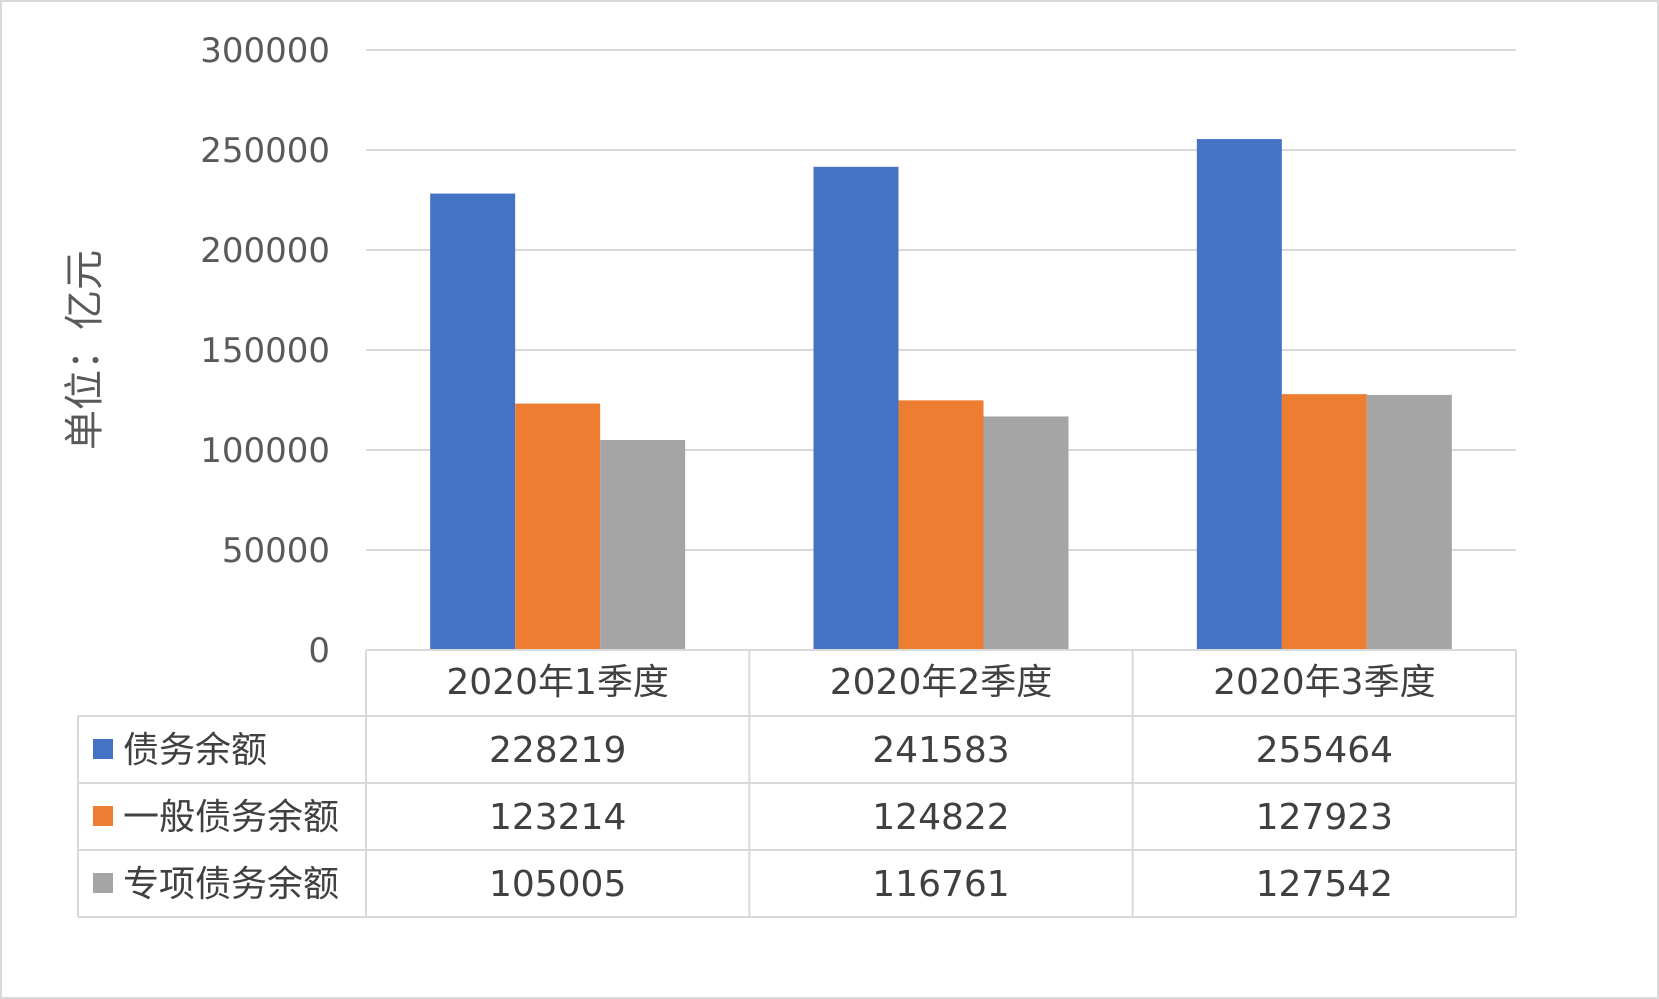  Describe the element at coordinates (940, 817) in the screenshot. I see `table-cell-value: 124822` at that location.